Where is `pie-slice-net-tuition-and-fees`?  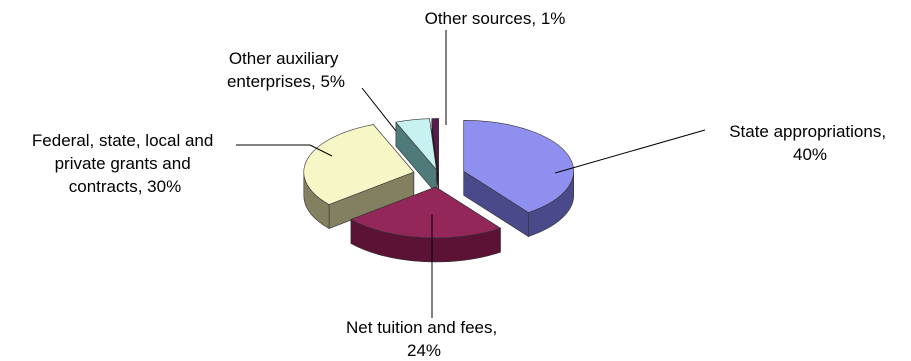 pie-slice-net-tuition-and-fees is located at coordinates (426, 224).